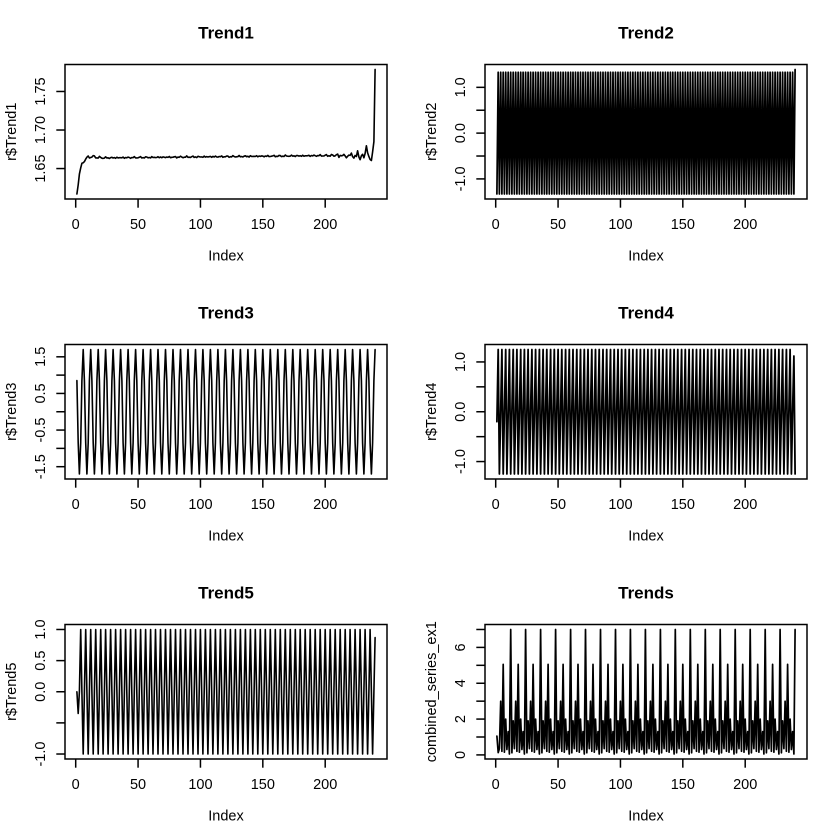 Image resolution: width=840 pixels, height=840 pixels. I want to click on svg-text: r$Trend1, so click(12, 132).